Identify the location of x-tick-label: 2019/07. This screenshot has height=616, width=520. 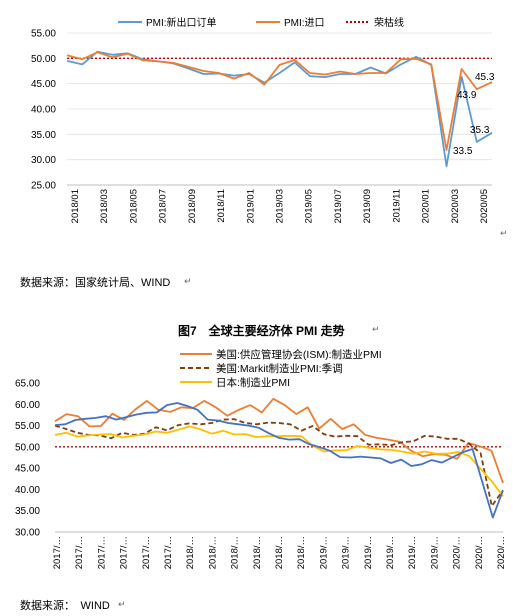
(338, 206).